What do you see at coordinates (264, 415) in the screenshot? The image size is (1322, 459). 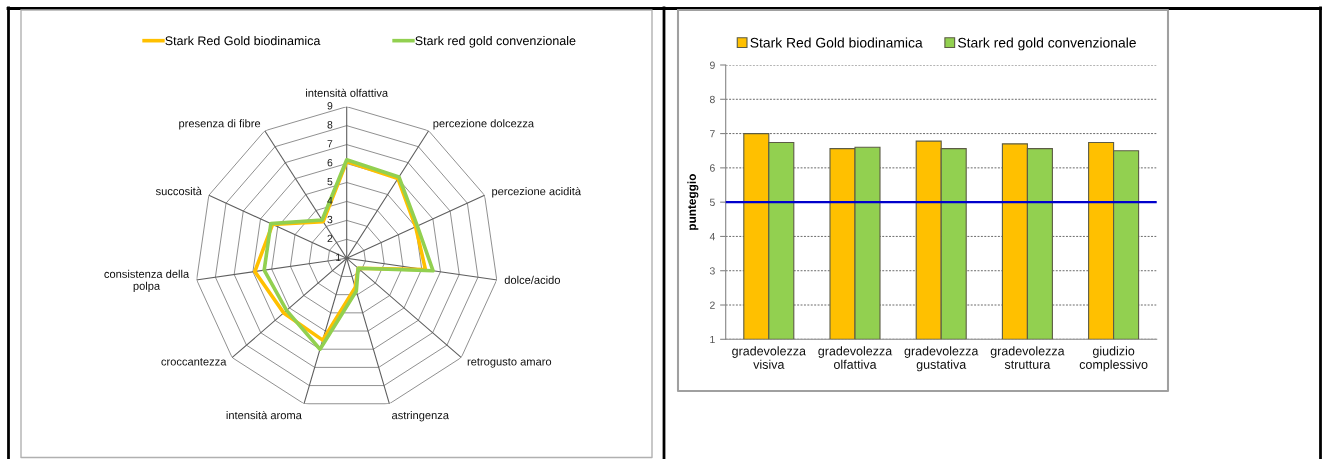 I see `spoke-label: intensità aroma` at bounding box center [264, 415].